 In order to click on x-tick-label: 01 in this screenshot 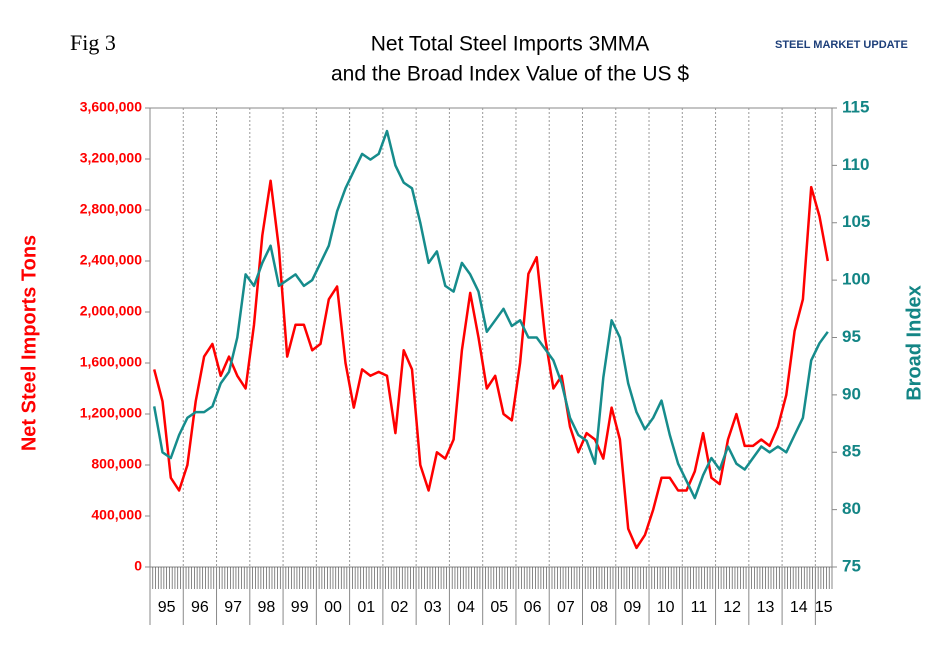, I will do `click(366, 607)`.